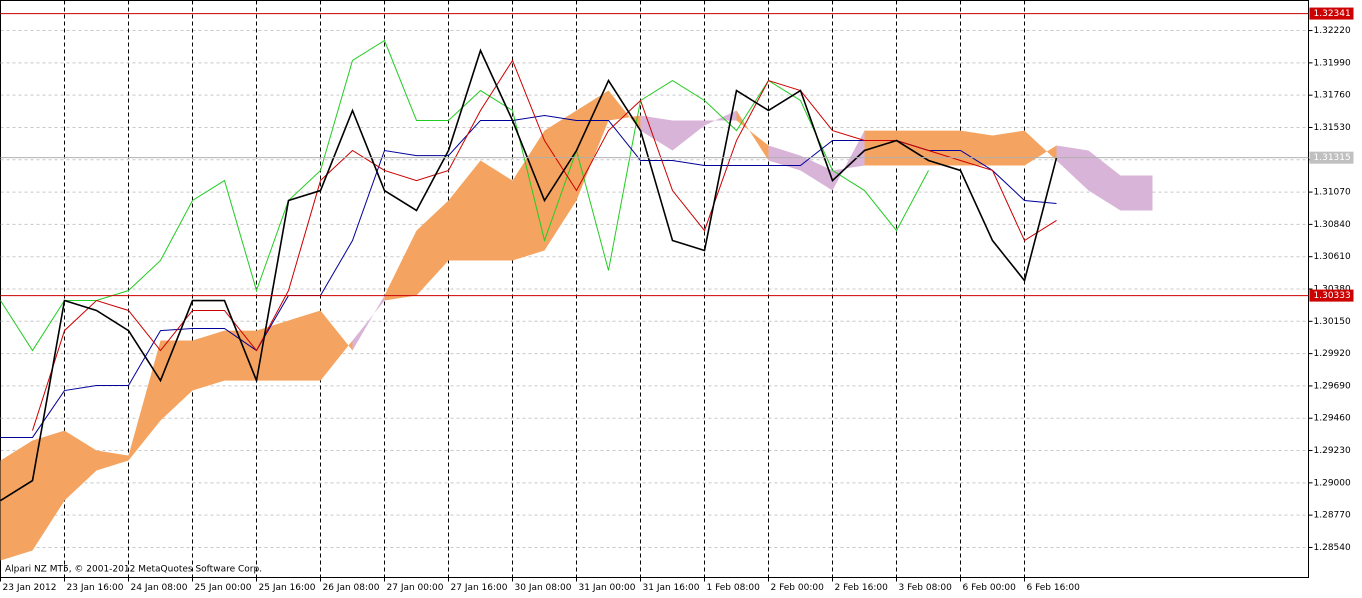 This screenshot has width=1362, height=598. I want to click on x-tick-label: 30 Jan 08:00, so click(543, 588).